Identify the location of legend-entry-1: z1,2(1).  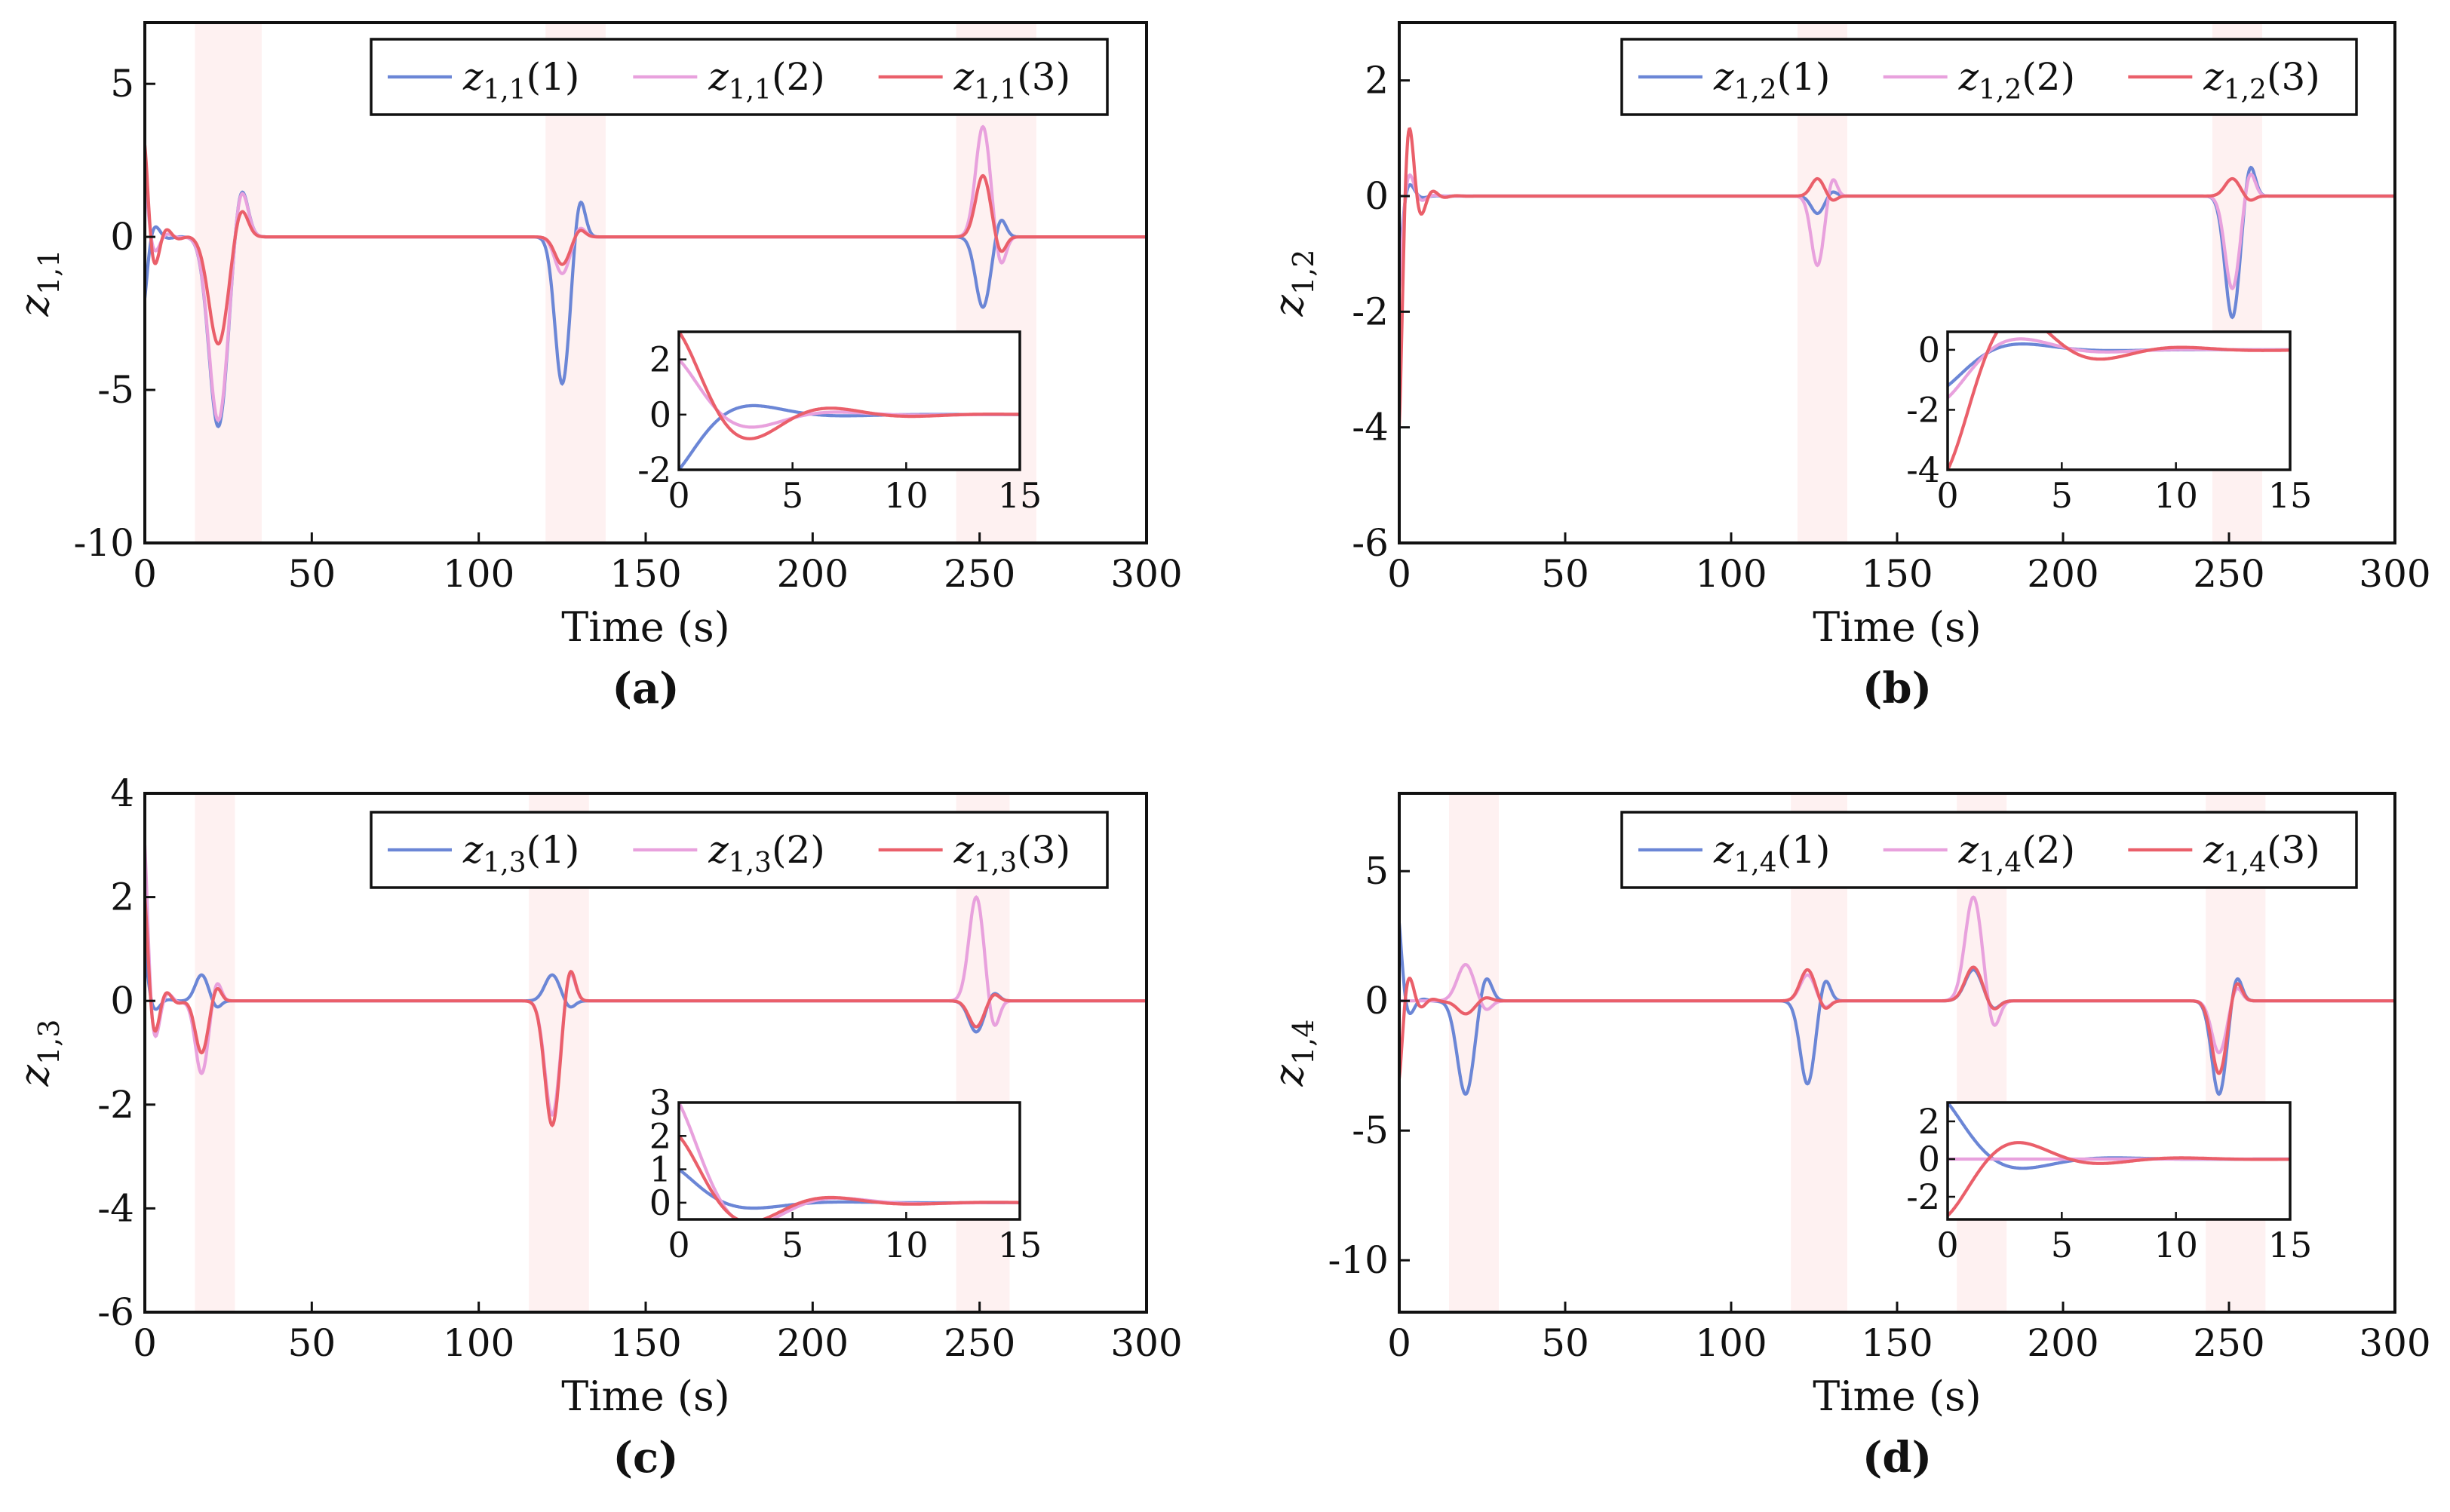
(1771, 80).